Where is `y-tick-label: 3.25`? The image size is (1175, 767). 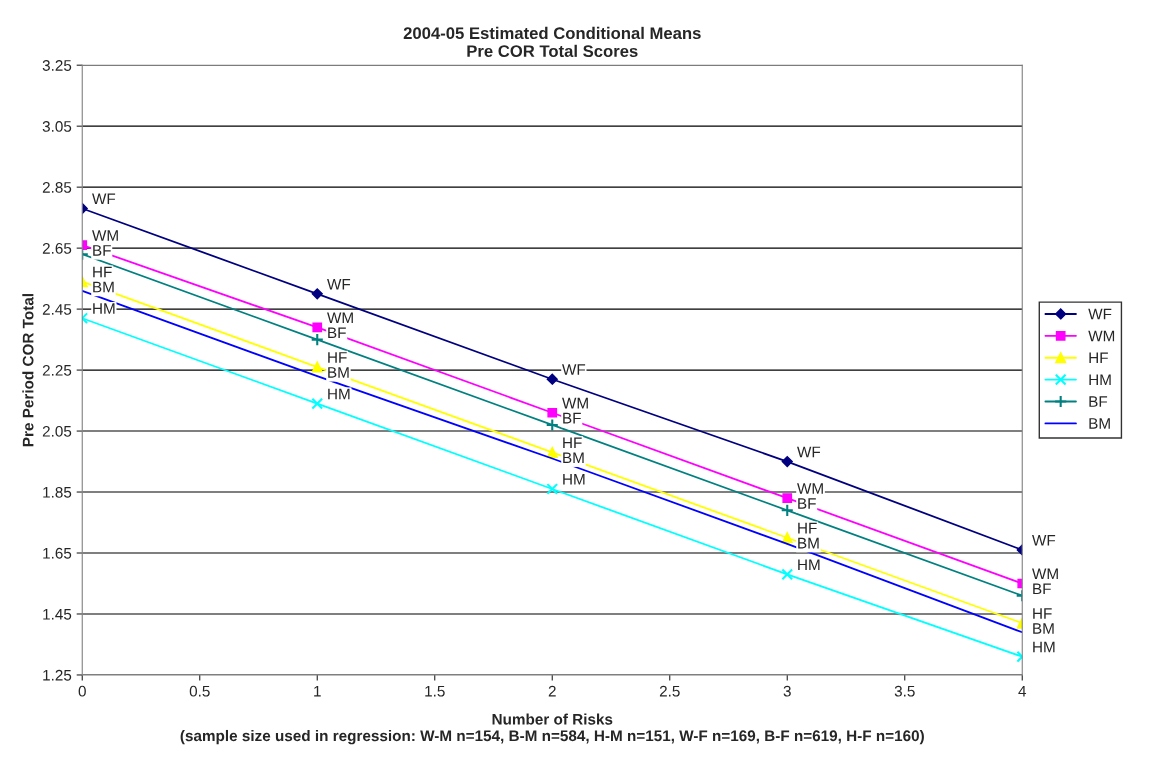 y-tick-label: 3.25 is located at coordinates (57, 65).